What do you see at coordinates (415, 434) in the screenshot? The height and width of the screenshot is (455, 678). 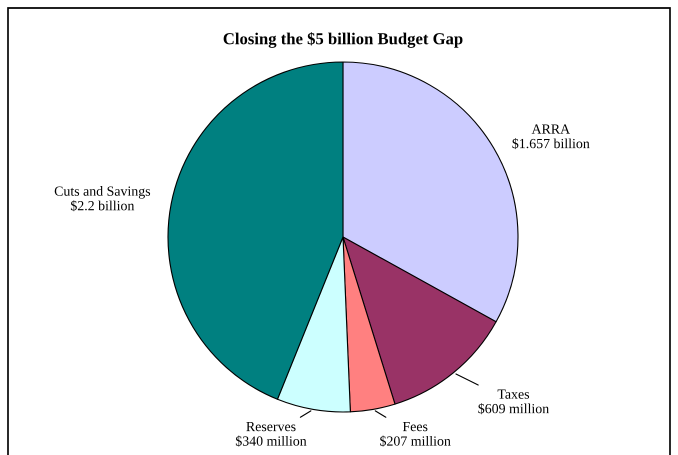 I see `slice-label: Fees $207 million` at bounding box center [415, 434].